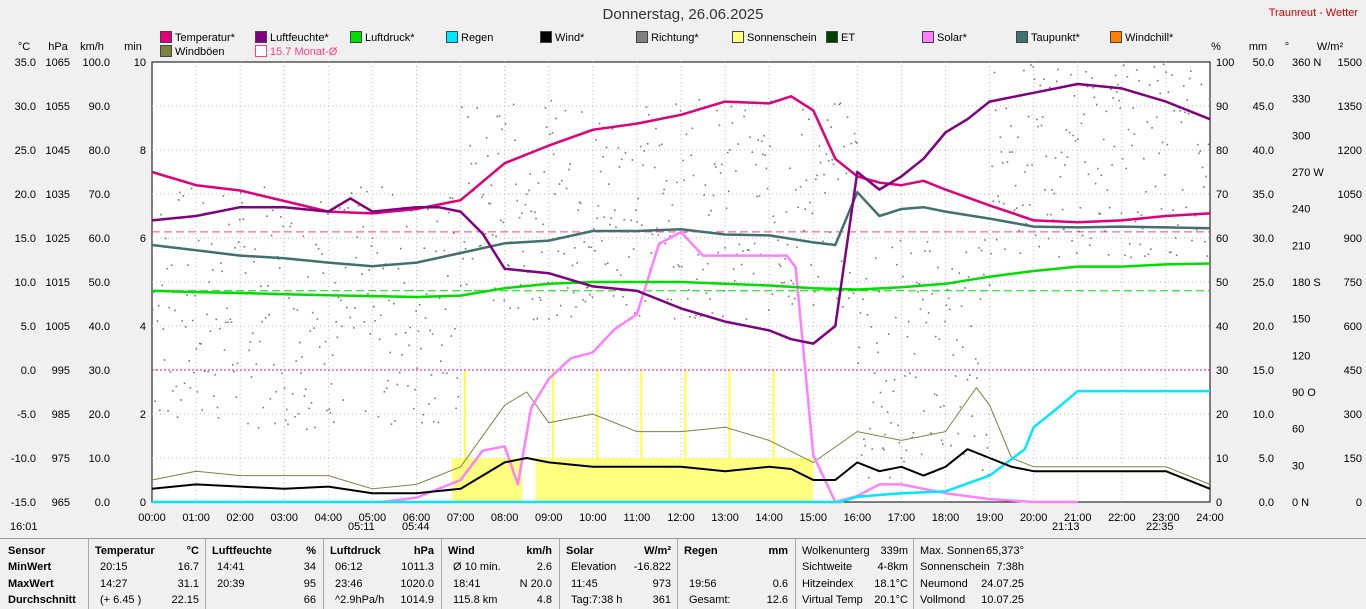  Describe the element at coordinates (24, 527) in the screenshot. I see `sun-time-left: 16:01` at that location.